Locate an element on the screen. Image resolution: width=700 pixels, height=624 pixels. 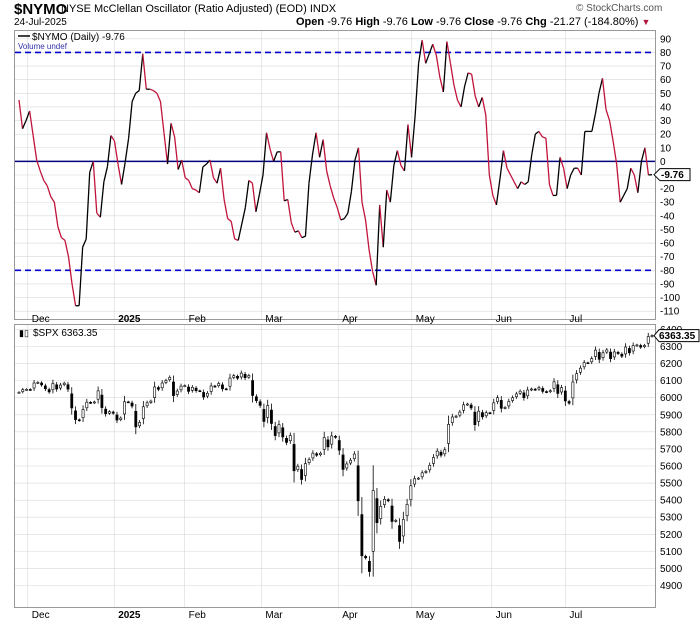
spx-x-axis: Dec 2025 Feb Mar Apr May Jun Jul is located at coordinates (307, 615).